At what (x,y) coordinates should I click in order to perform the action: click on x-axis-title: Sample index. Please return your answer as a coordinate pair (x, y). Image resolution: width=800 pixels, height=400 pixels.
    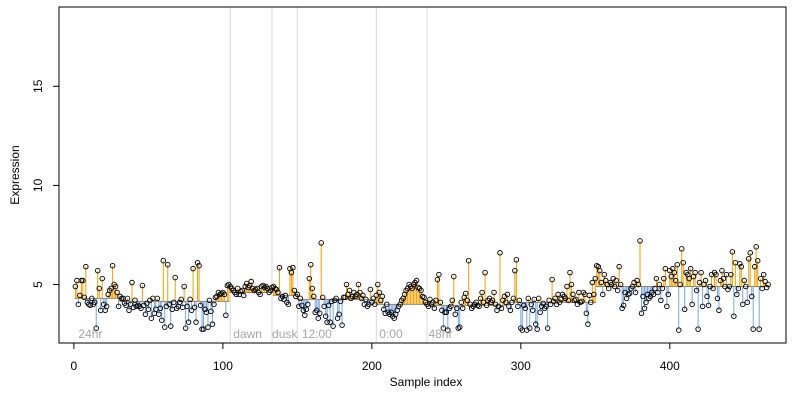
    Looking at the image, I should click on (426, 382).